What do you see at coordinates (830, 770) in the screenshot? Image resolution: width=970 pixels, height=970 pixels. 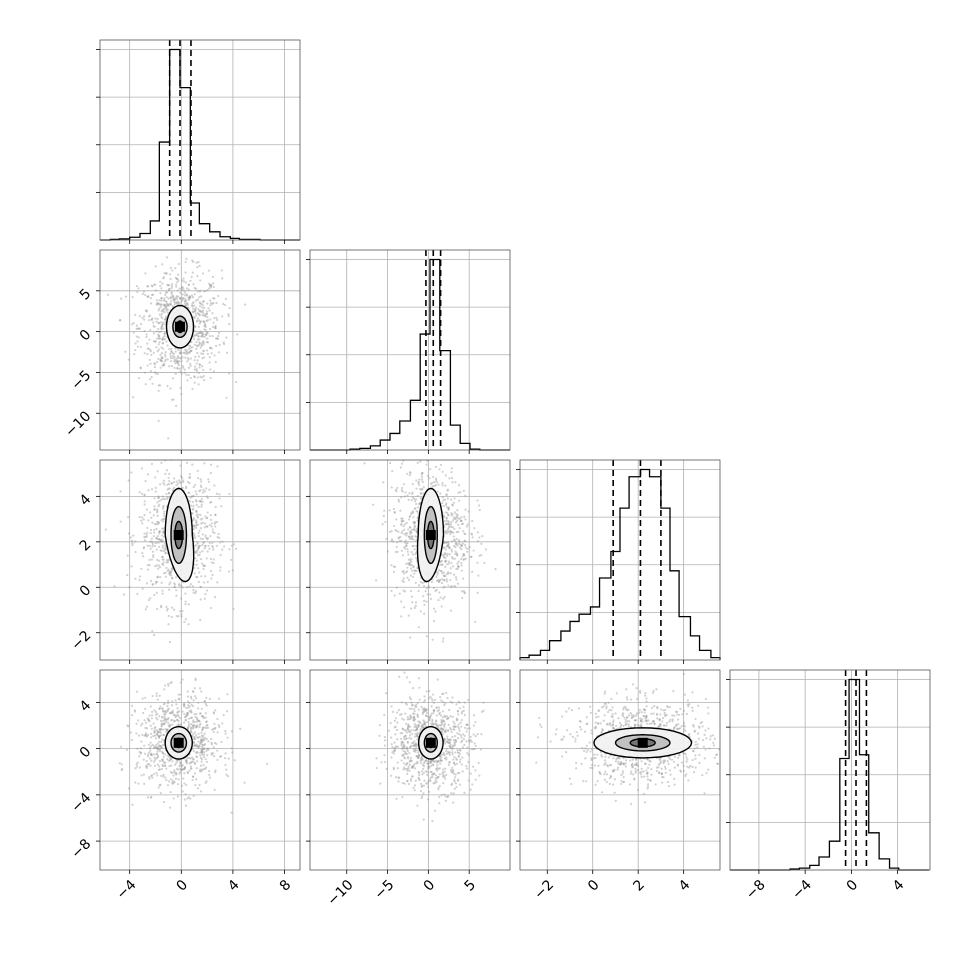 I see `axes-frame` at bounding box center [830, 770].